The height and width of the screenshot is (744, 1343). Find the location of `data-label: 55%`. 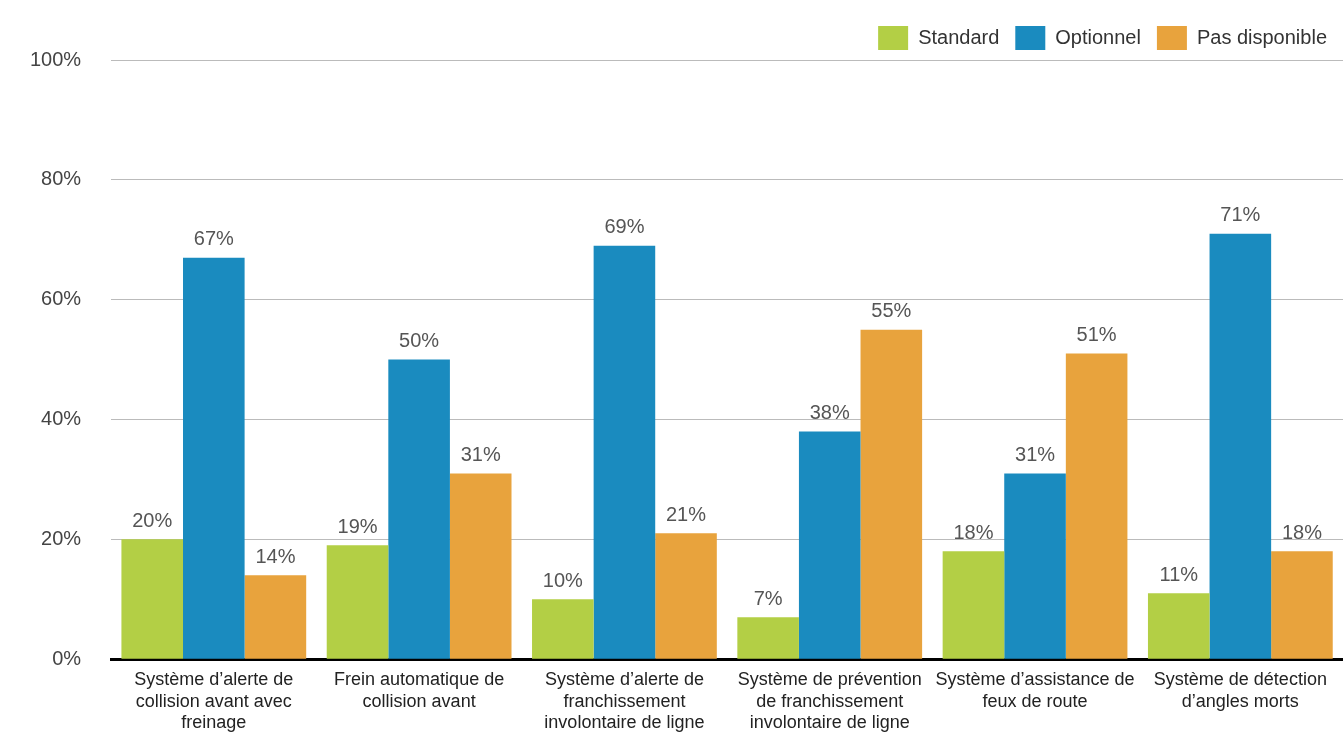

data-label: 55% is located at coordinates (891, 310).